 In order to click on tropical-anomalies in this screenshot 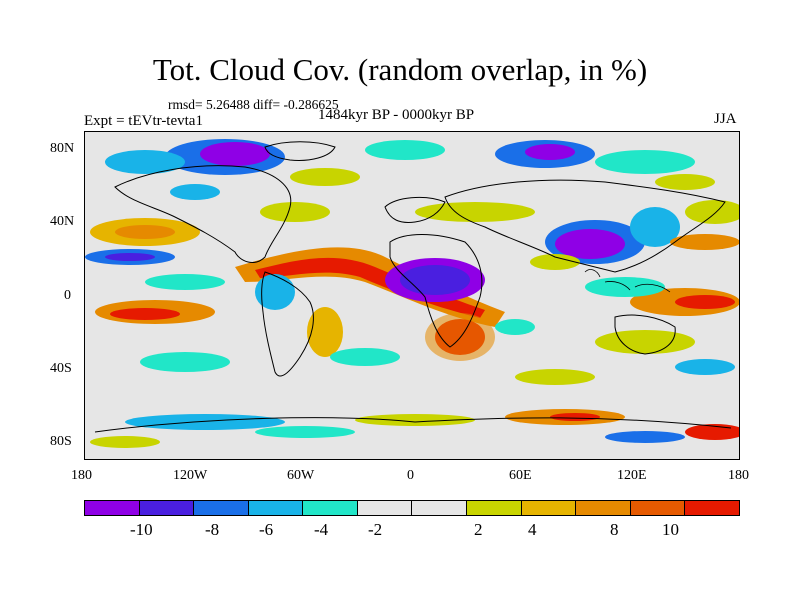, I will do `click(417, 302)`.